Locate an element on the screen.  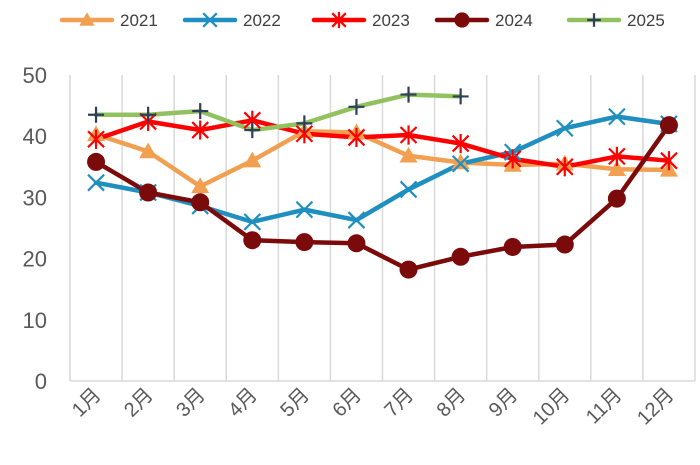
y-tick-label: 40 is located at coordinates (35, 136).